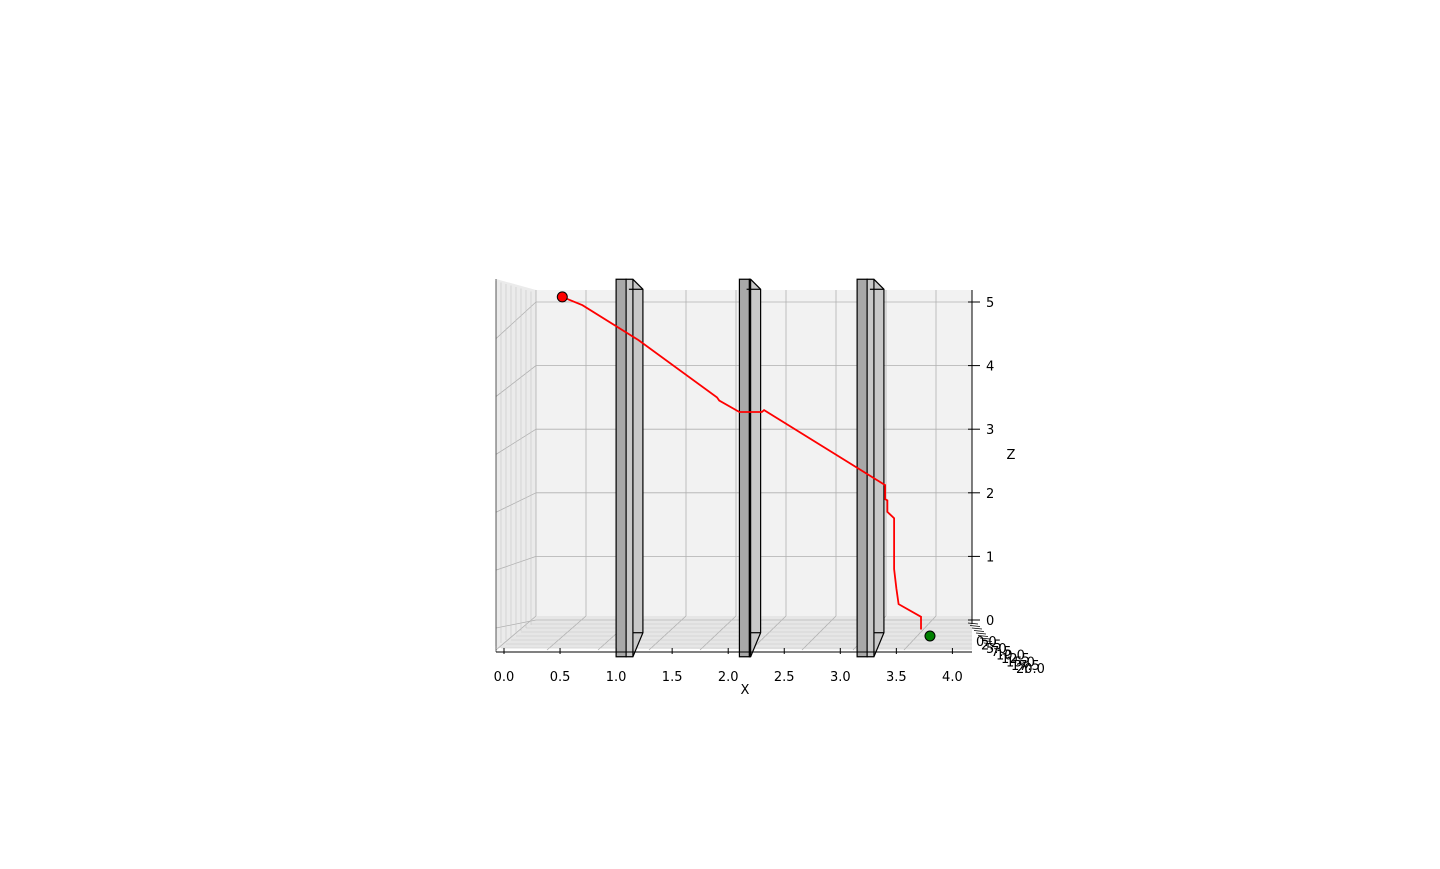  What do you see at coordinates (745, 690) in the screenshot?
I see `x-axis-label: X` at bounding box center [745, 690].